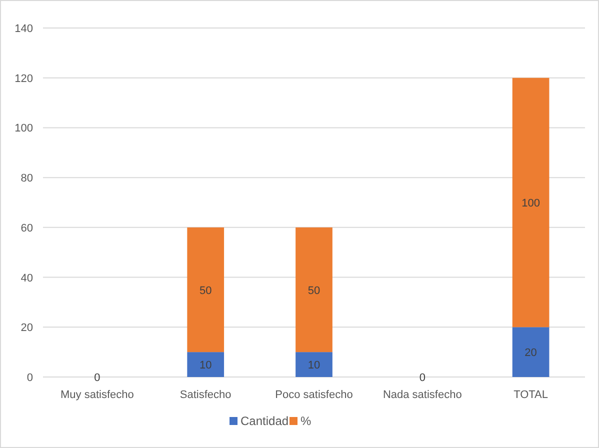 The image size is (599, 448). Describe the element at coordinates (422, 395) in the screenshot. I see `x-tick-label: Nada satisfecho` at that location.